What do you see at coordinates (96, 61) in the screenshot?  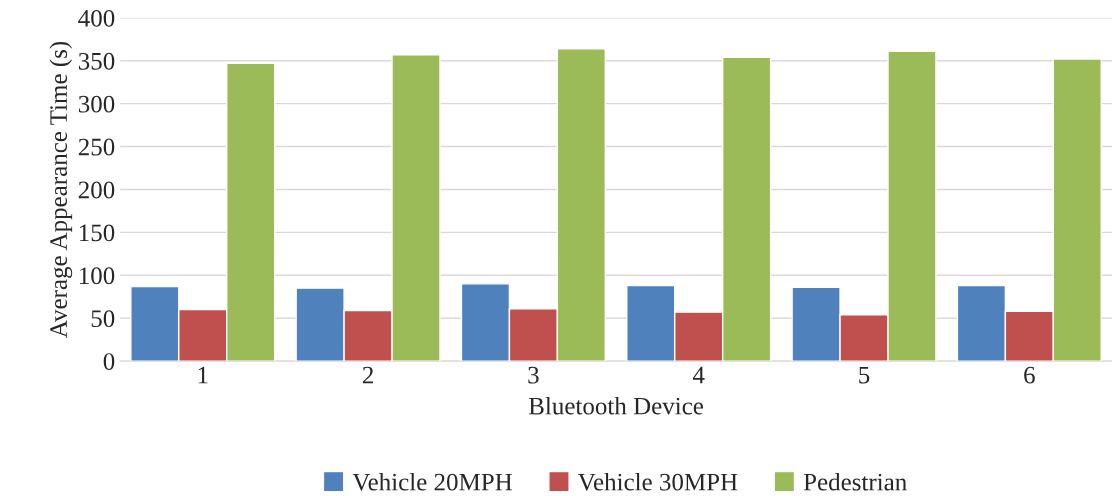 I see `y-tick-label: 350` at bounding box center [96, 61].